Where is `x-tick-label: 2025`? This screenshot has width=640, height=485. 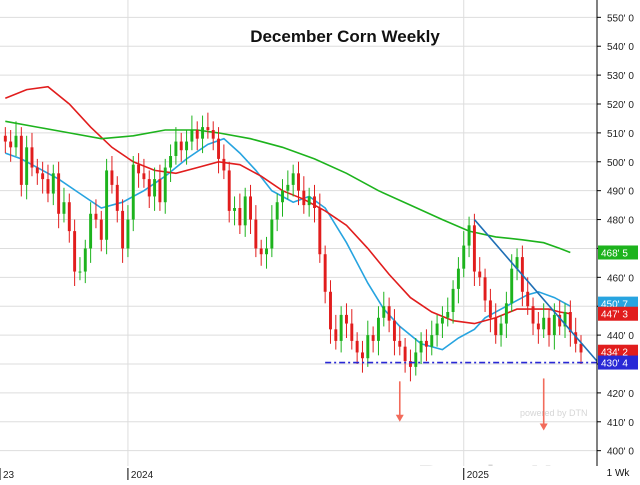 x-tick-label: 2025 is located at coordinates (478, 475).